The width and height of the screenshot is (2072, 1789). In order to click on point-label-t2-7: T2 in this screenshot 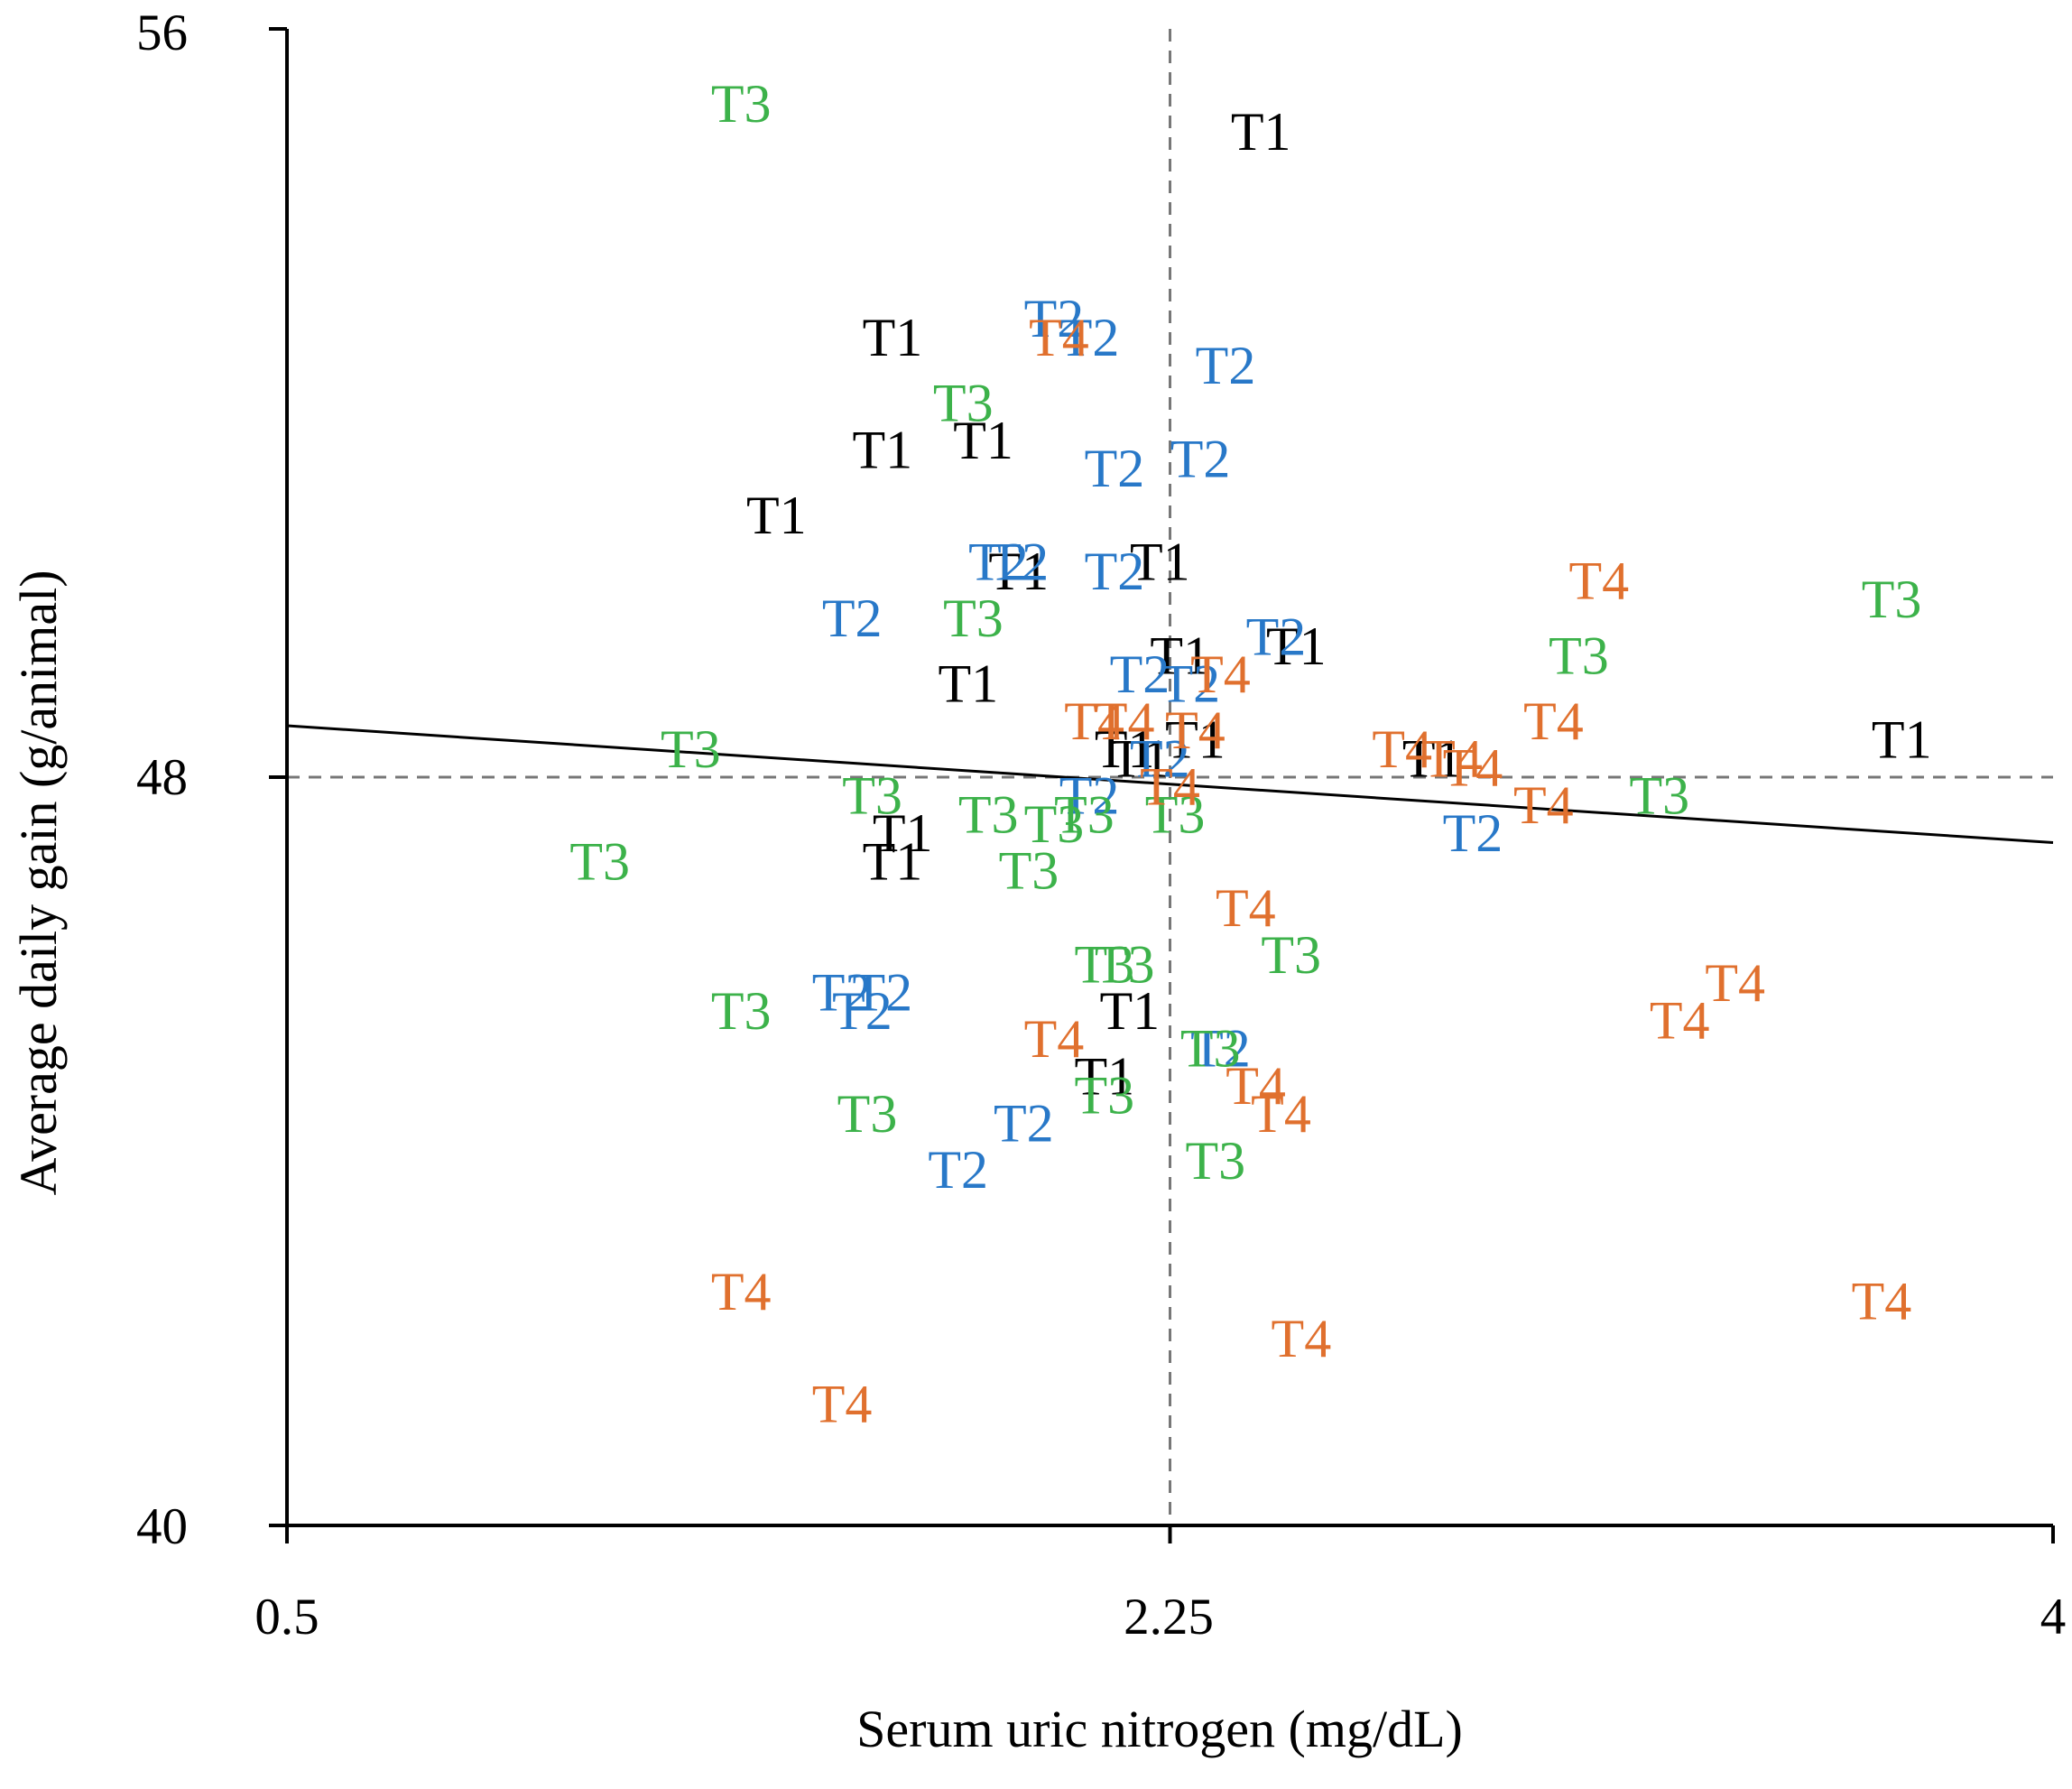, I will do `click(1115, 571)`.